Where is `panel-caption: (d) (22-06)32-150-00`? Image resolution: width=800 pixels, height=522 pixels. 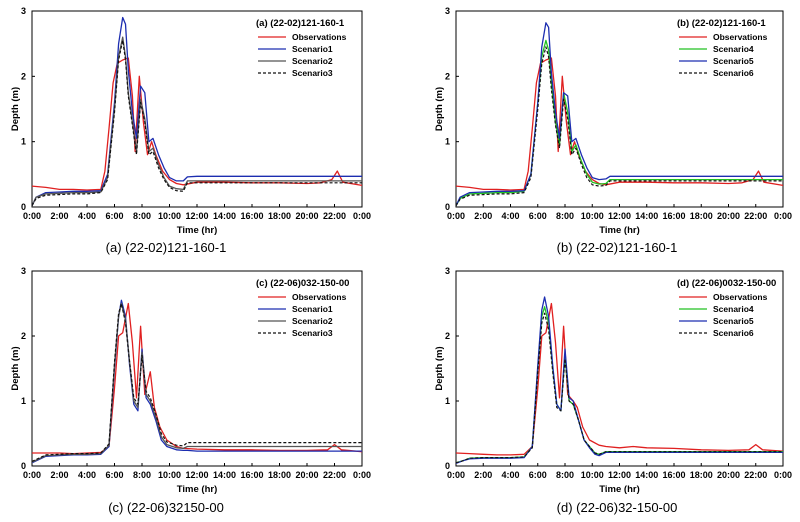 panel-caption: (d) (22-06)32-150-00 is located at coordinates (617, 507).